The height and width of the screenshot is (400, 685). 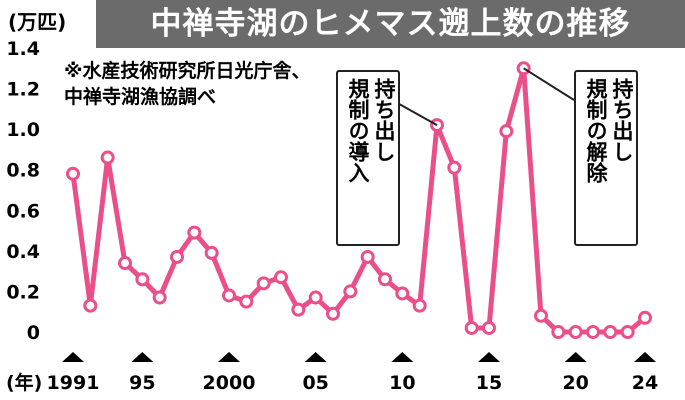 I want to click on y-tick-label: 1.4, so click(x=23, y=49).